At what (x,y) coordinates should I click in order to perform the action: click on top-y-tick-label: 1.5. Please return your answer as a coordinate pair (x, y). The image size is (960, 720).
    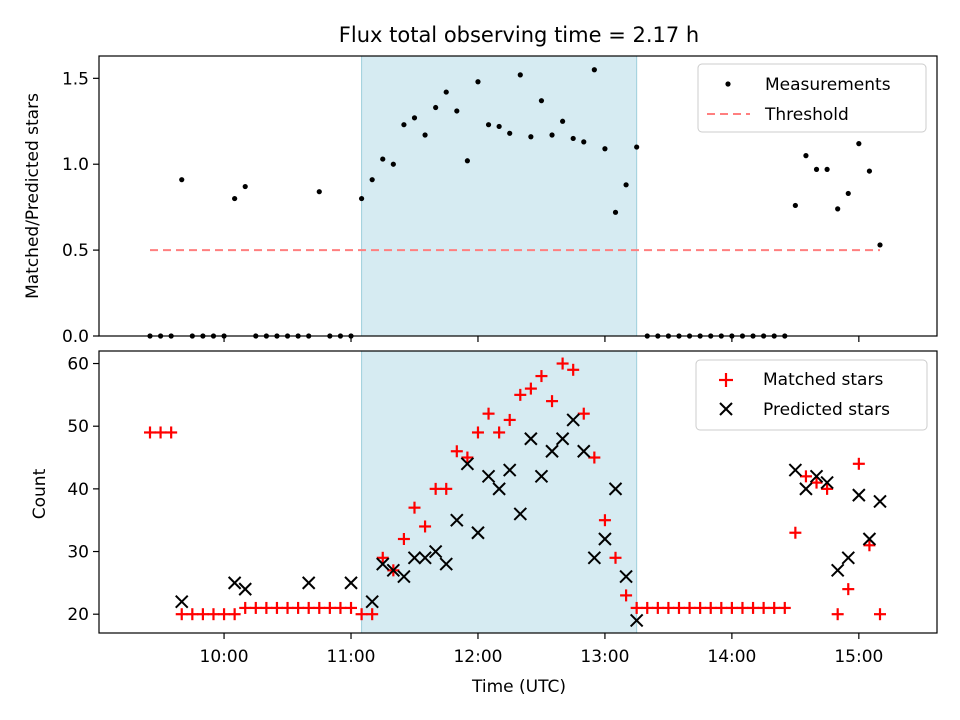
    Looking at the image, I should click on (75, 79).